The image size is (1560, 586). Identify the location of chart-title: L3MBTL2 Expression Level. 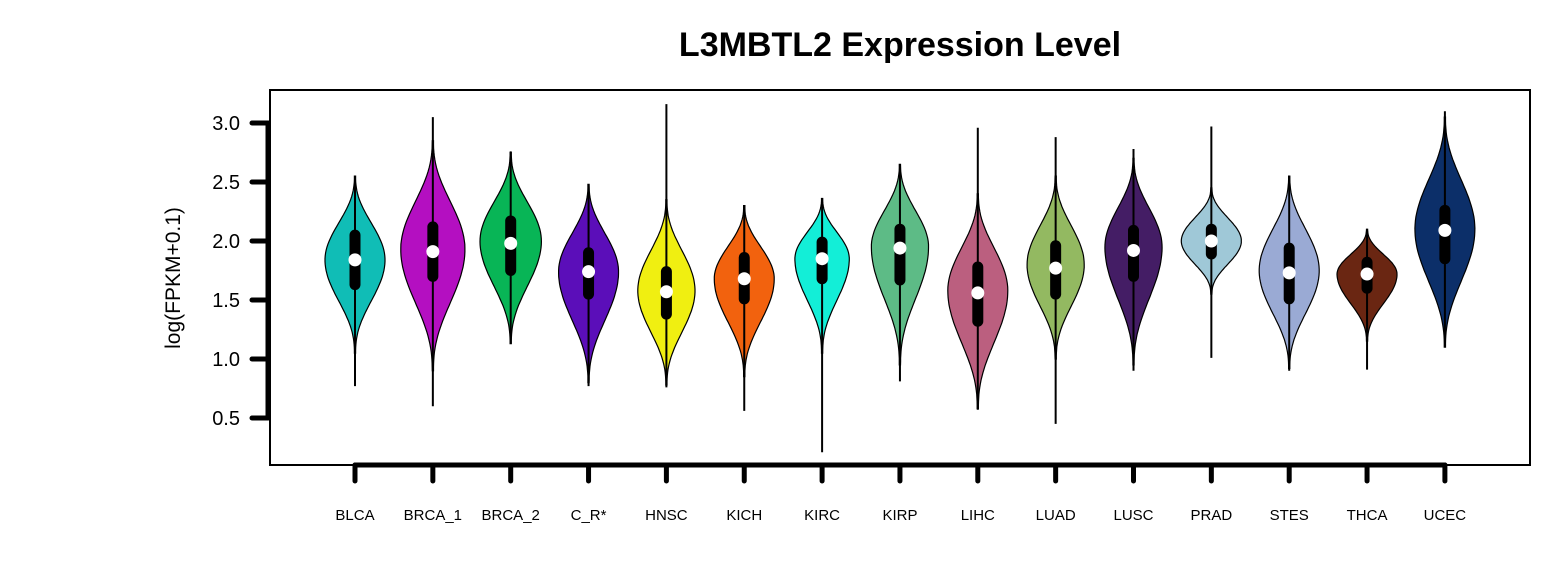
(900, 45).